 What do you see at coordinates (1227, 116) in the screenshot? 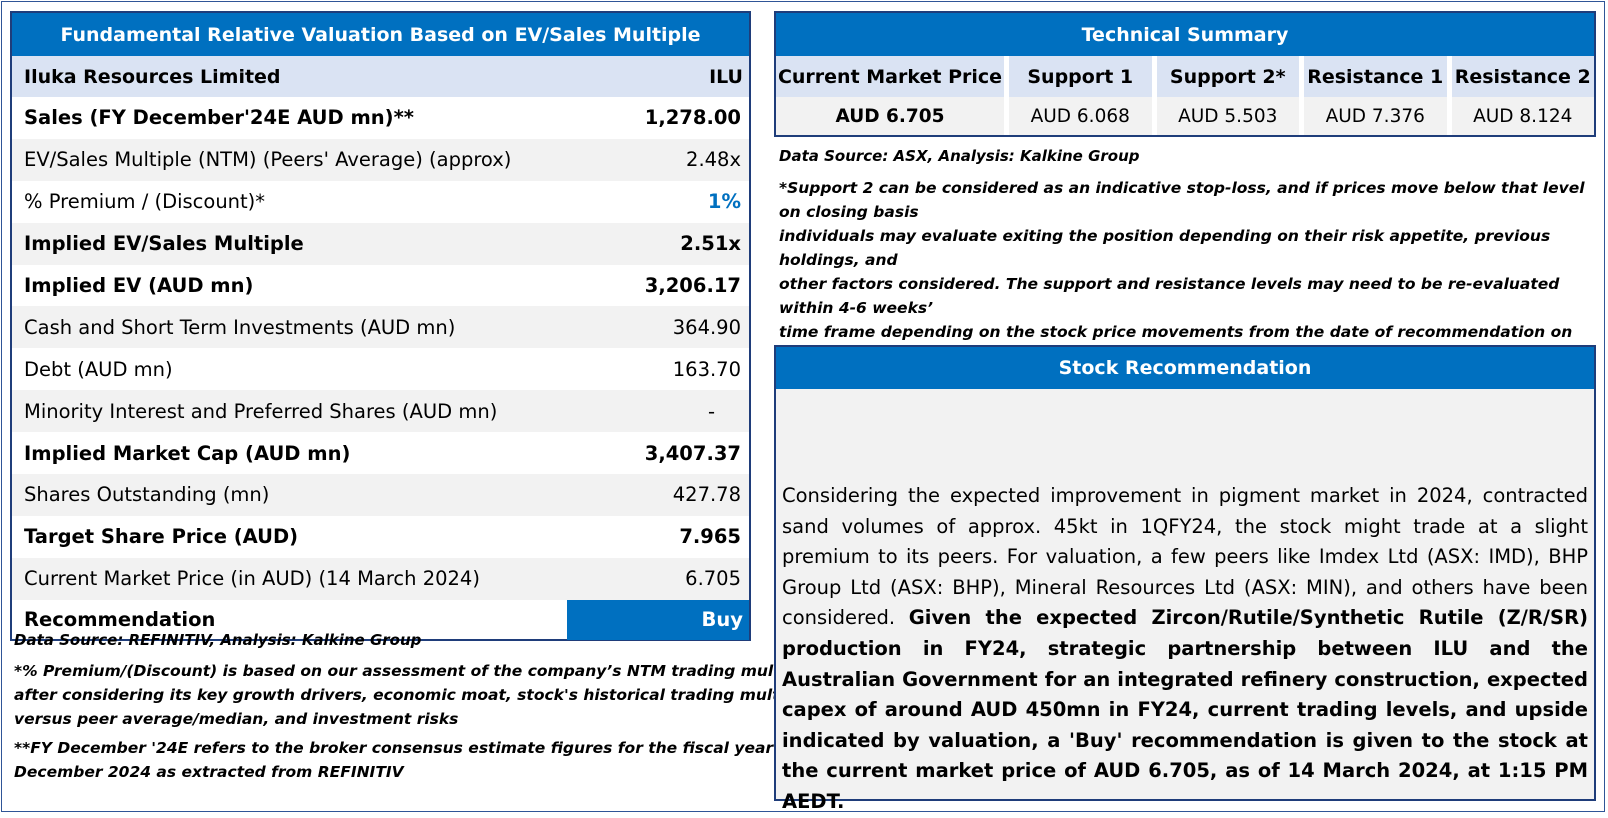
I see `tech-value: AUD 5.503` at bounding box center [1227, 116].